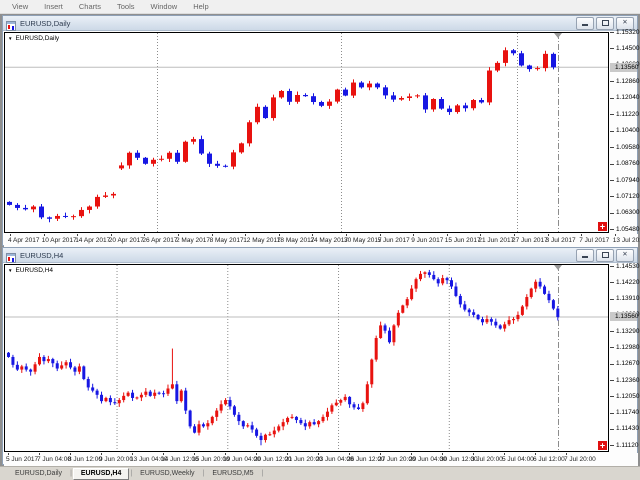 Image resolution: width=640 pixels, height=480 pixels. I want to click on chart-window-titlebar: EURUSD,Daily ✕, so click(320, 23).